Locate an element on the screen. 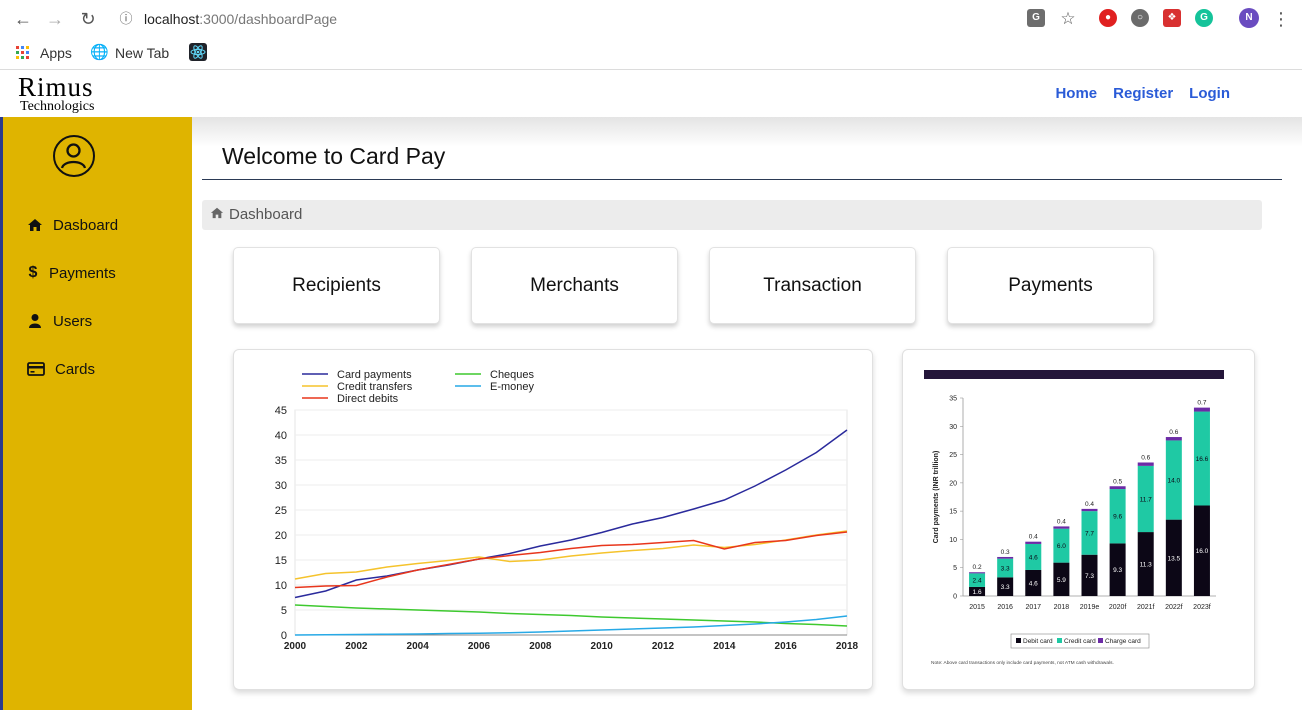 The image size is (1302, 710). sidebar-item-payments: $ Payments is located at coordinates (71, 273).